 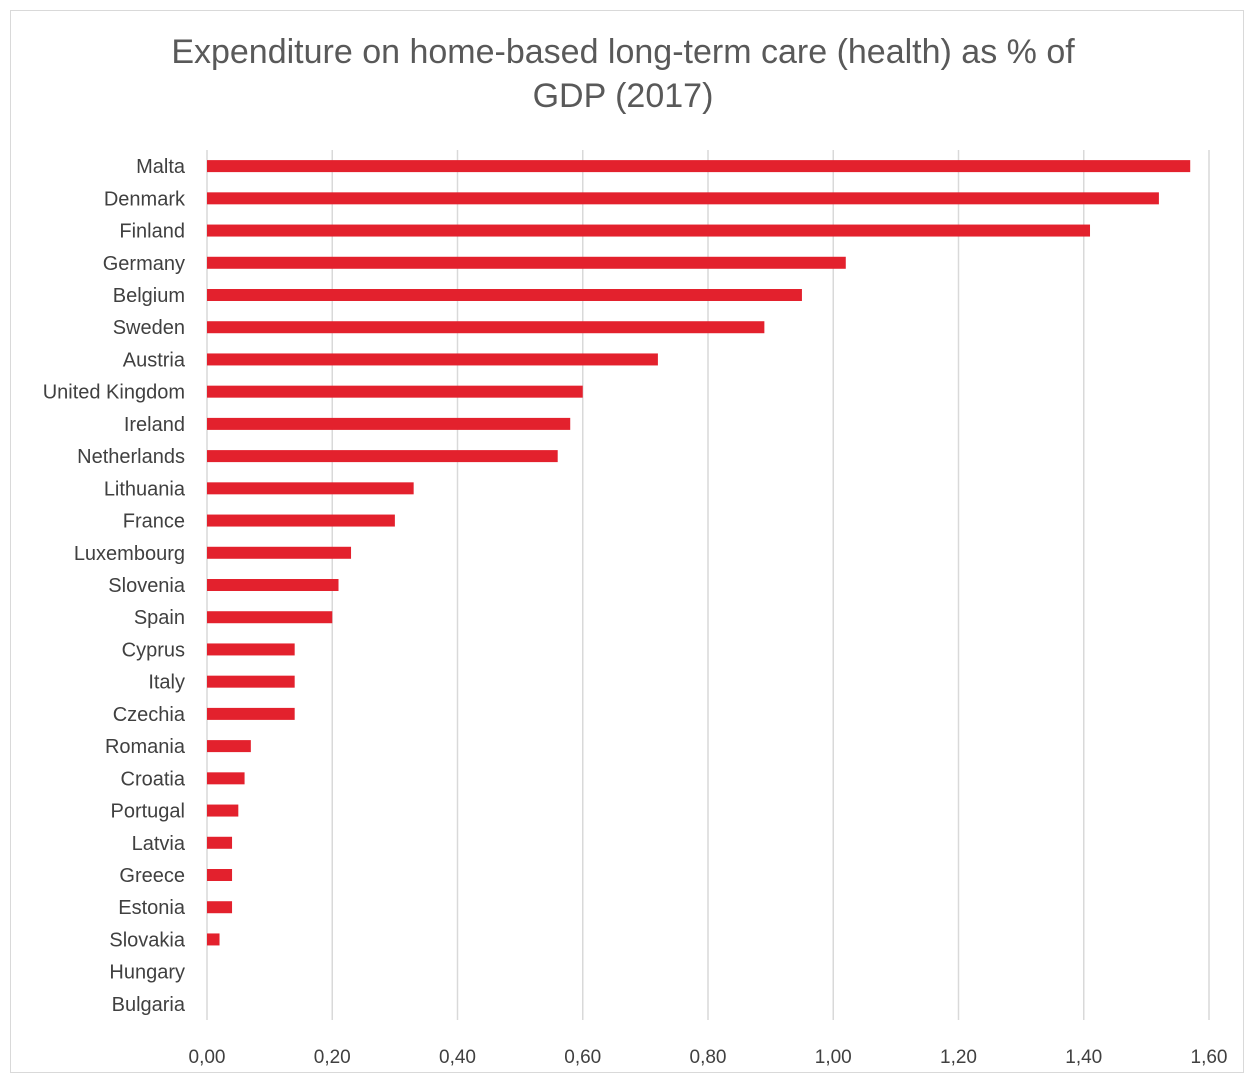 I want to click on category-label: Belgium, so click(x=149, y=296).